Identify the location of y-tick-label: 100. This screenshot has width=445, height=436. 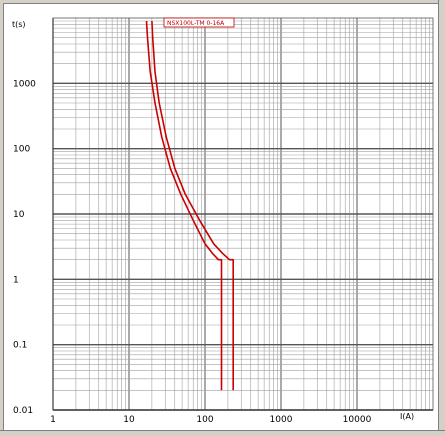
(21, 150).